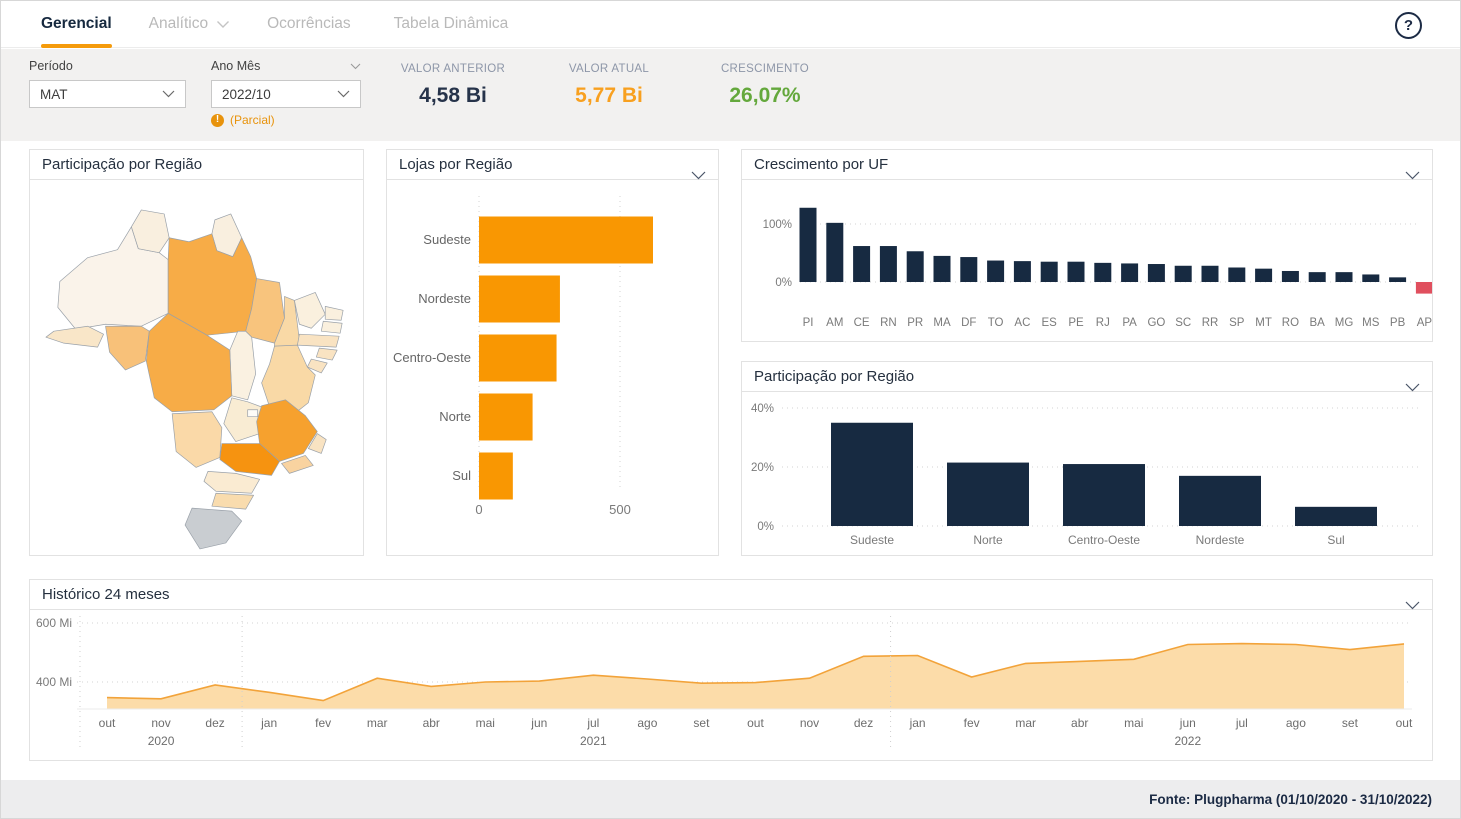 This screenshot has height=819, width=1461. Describe the element at coordinates (1344, 277) in the screenshot. I see `bar-MG` at that location.